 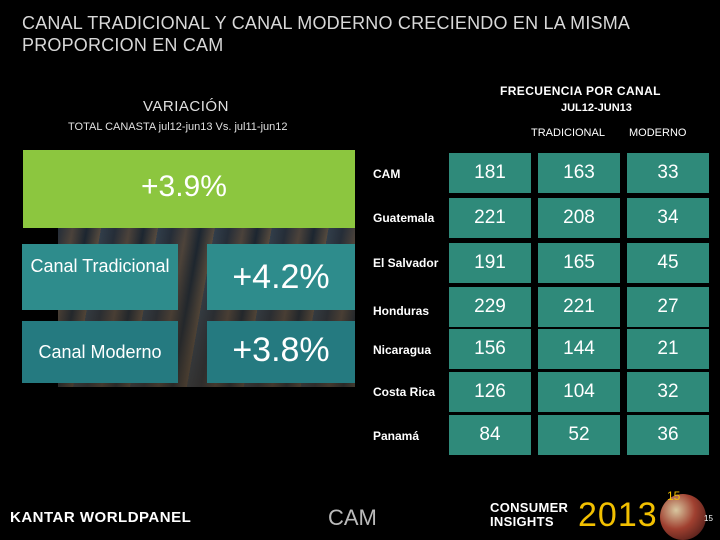 What do you see at coordinates (668, 218) in the screenshot?
I see `cell-moderno: 34` at bounding box center [668, 218].